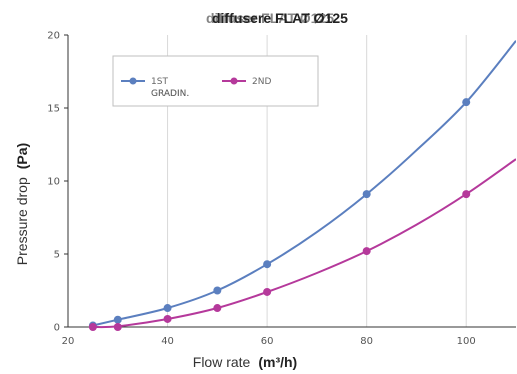 This screenshot has height=374, width=517. What do you see at coordinates (53, 36) in the screenshot?
I see `y-tick-label: 20` at bounding box center [53, 36].